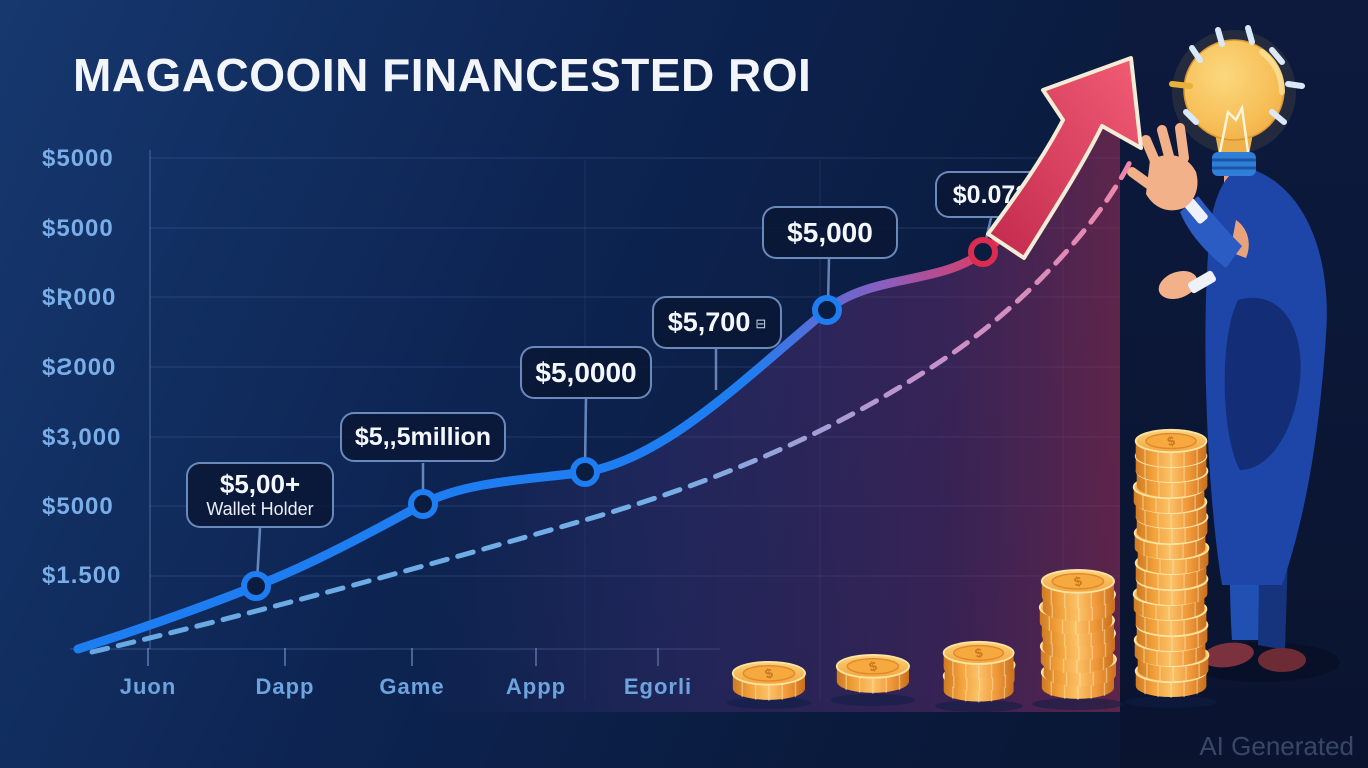  I want to click on callout-6: $0.073, so click(991, 194).